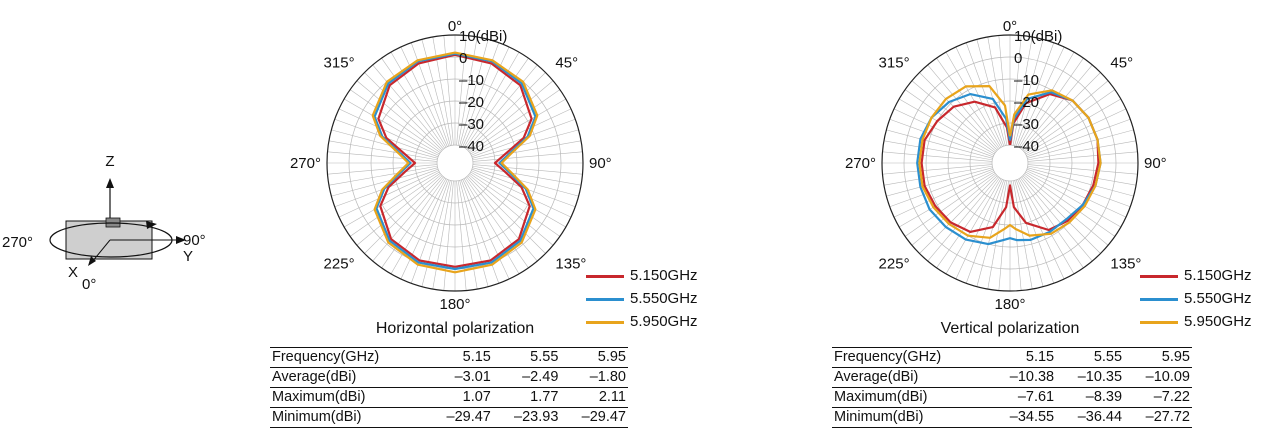 This screenshot has height=432, width=1284. I want to click on radial-tick-label: –20, so click(1026, 102).